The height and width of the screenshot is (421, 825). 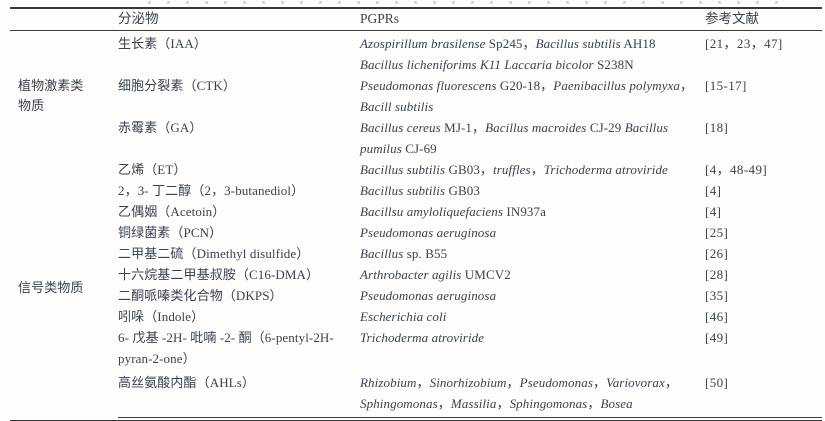 What do you see at coordinates (51, 288) in the screenshot?
I see `category-cell: 信号类物质` at bounding box center [51, 288].